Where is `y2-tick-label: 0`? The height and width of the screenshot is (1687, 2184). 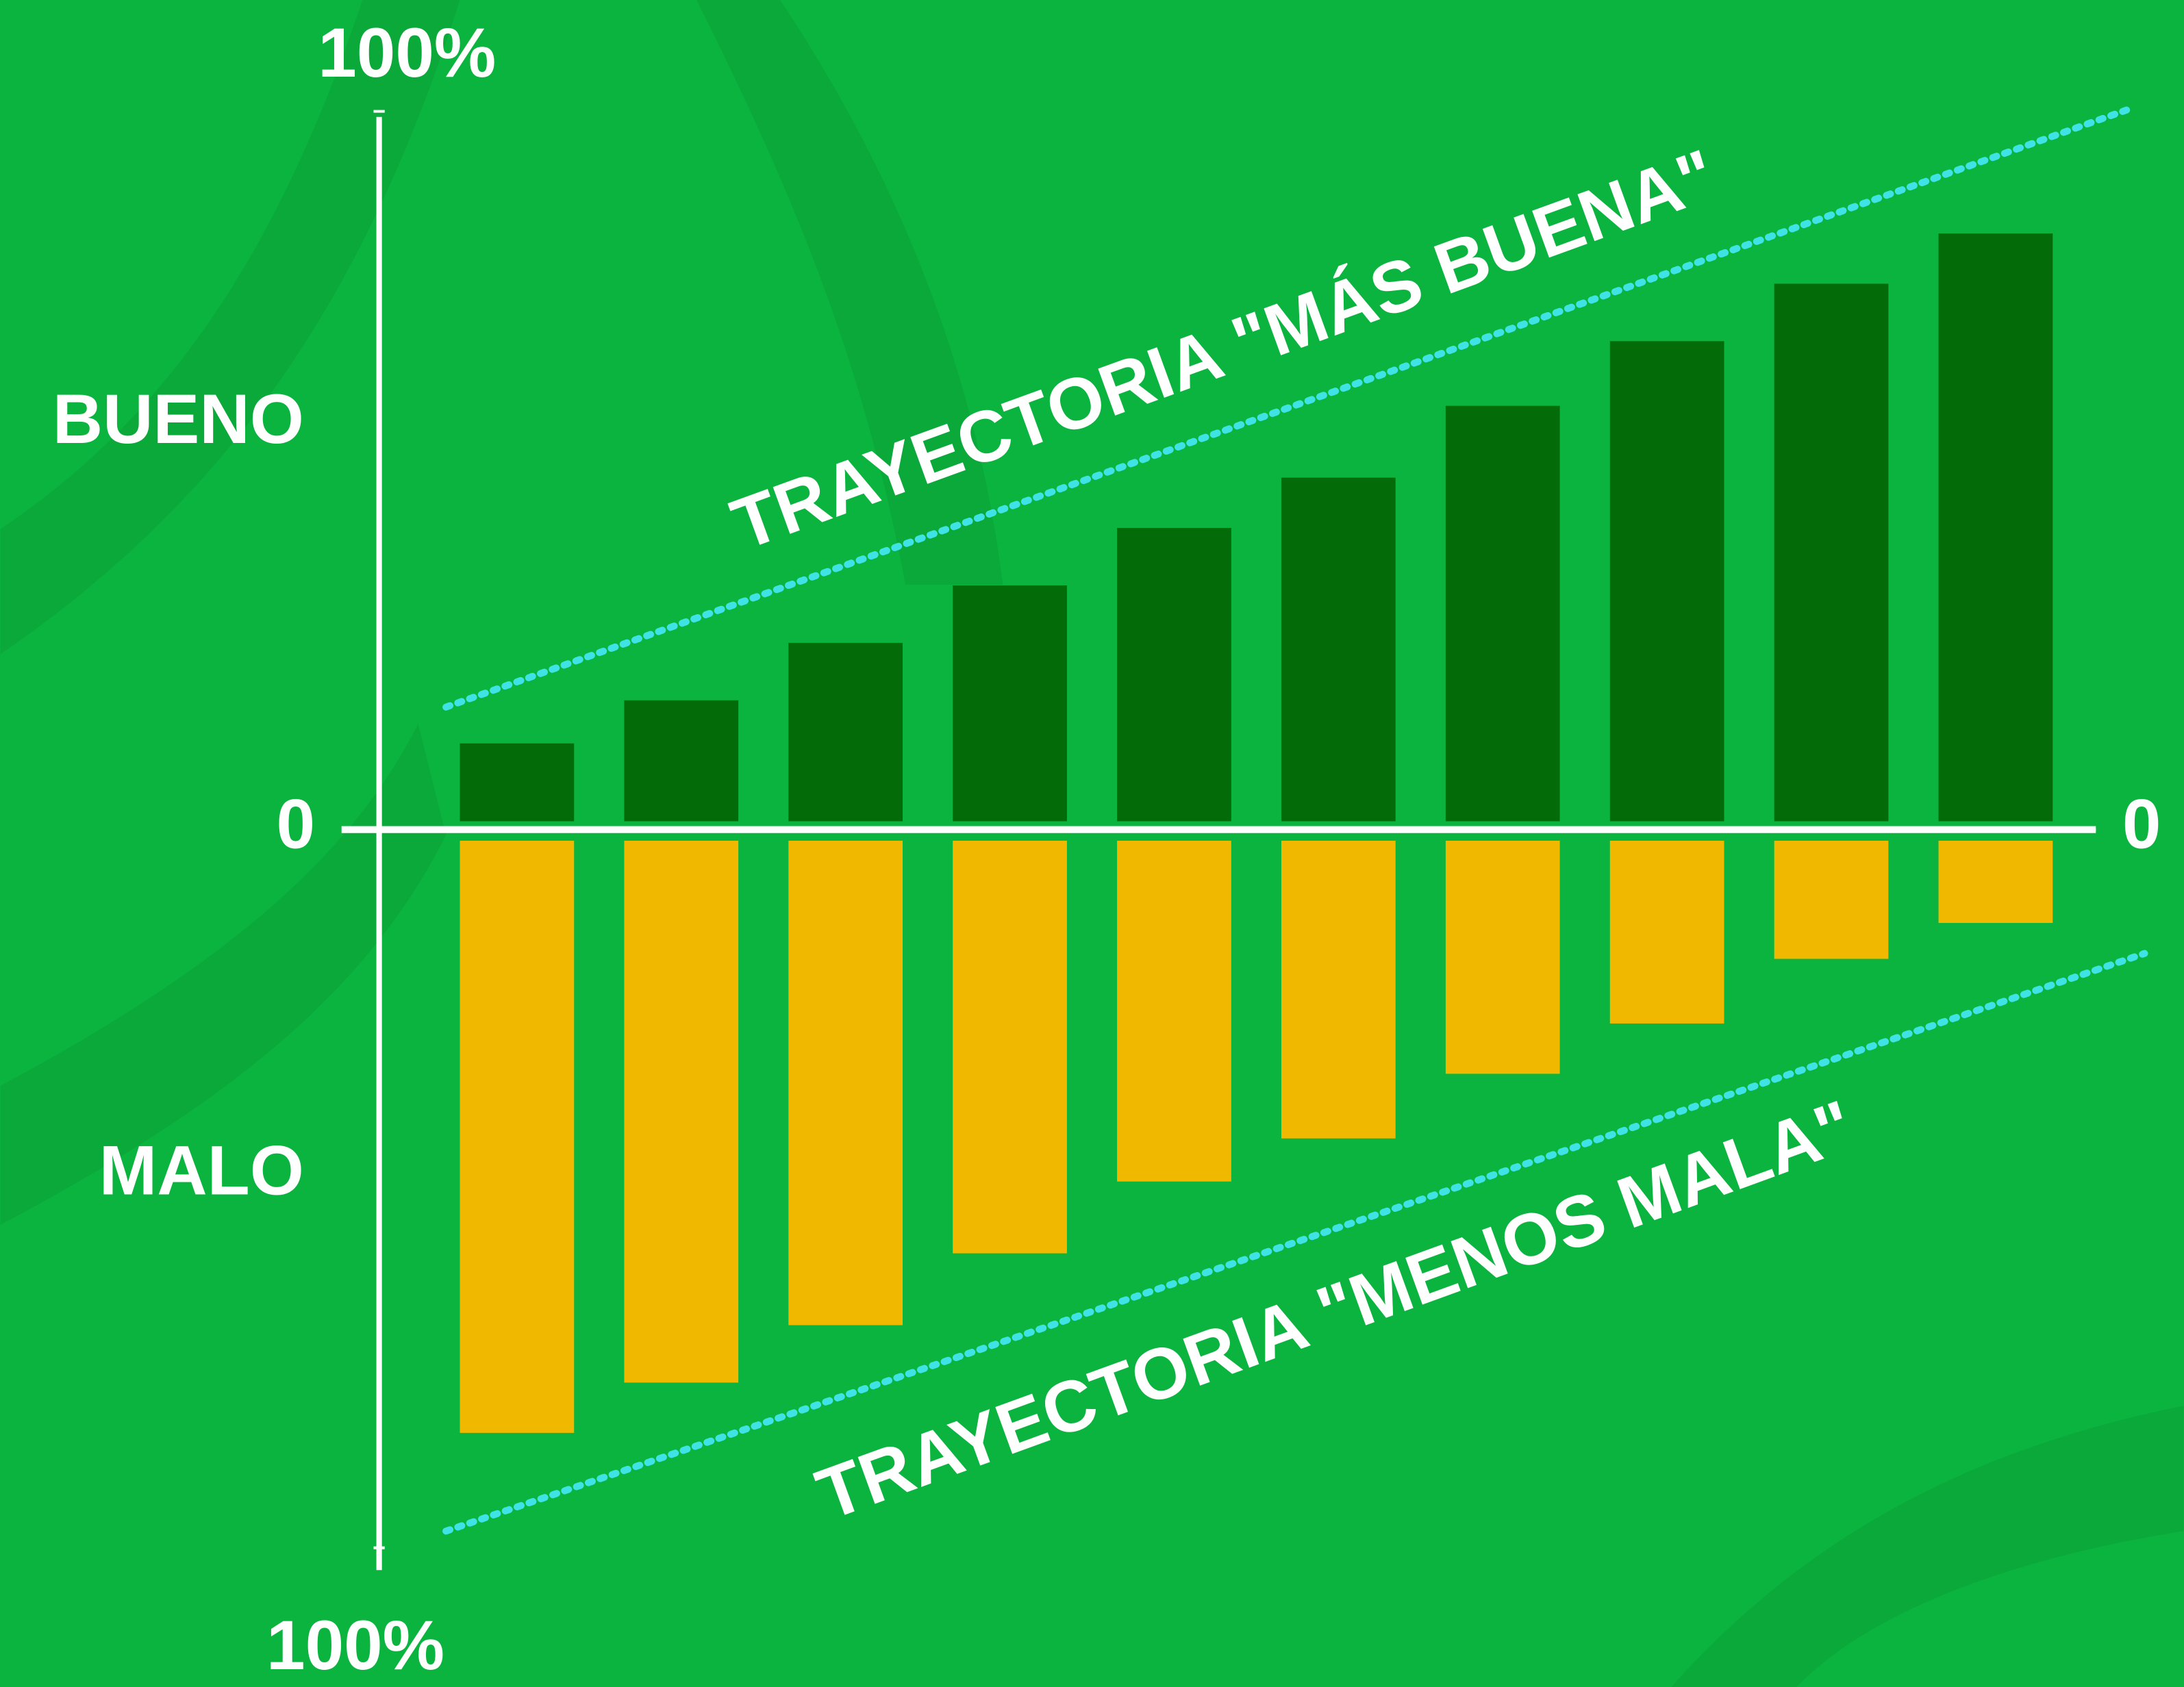
y2-tick-label: 0 is located at coordinates (2141, 824).